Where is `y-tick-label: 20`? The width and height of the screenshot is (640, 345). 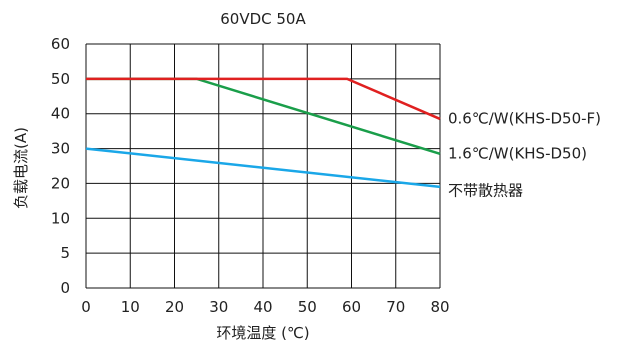
y-tick-label: 20 is located at coordinates (60, 183).